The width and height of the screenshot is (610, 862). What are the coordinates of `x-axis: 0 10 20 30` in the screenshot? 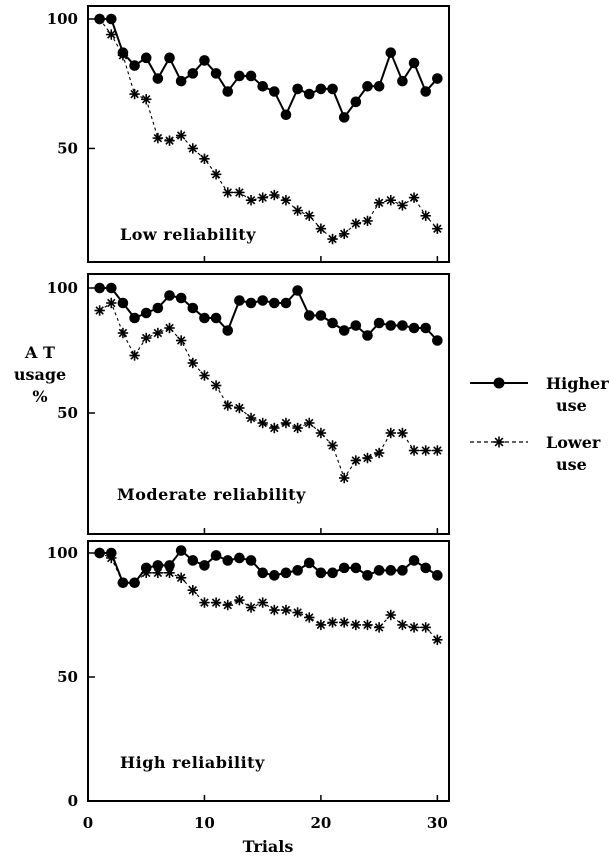 It's located at (265, 823).